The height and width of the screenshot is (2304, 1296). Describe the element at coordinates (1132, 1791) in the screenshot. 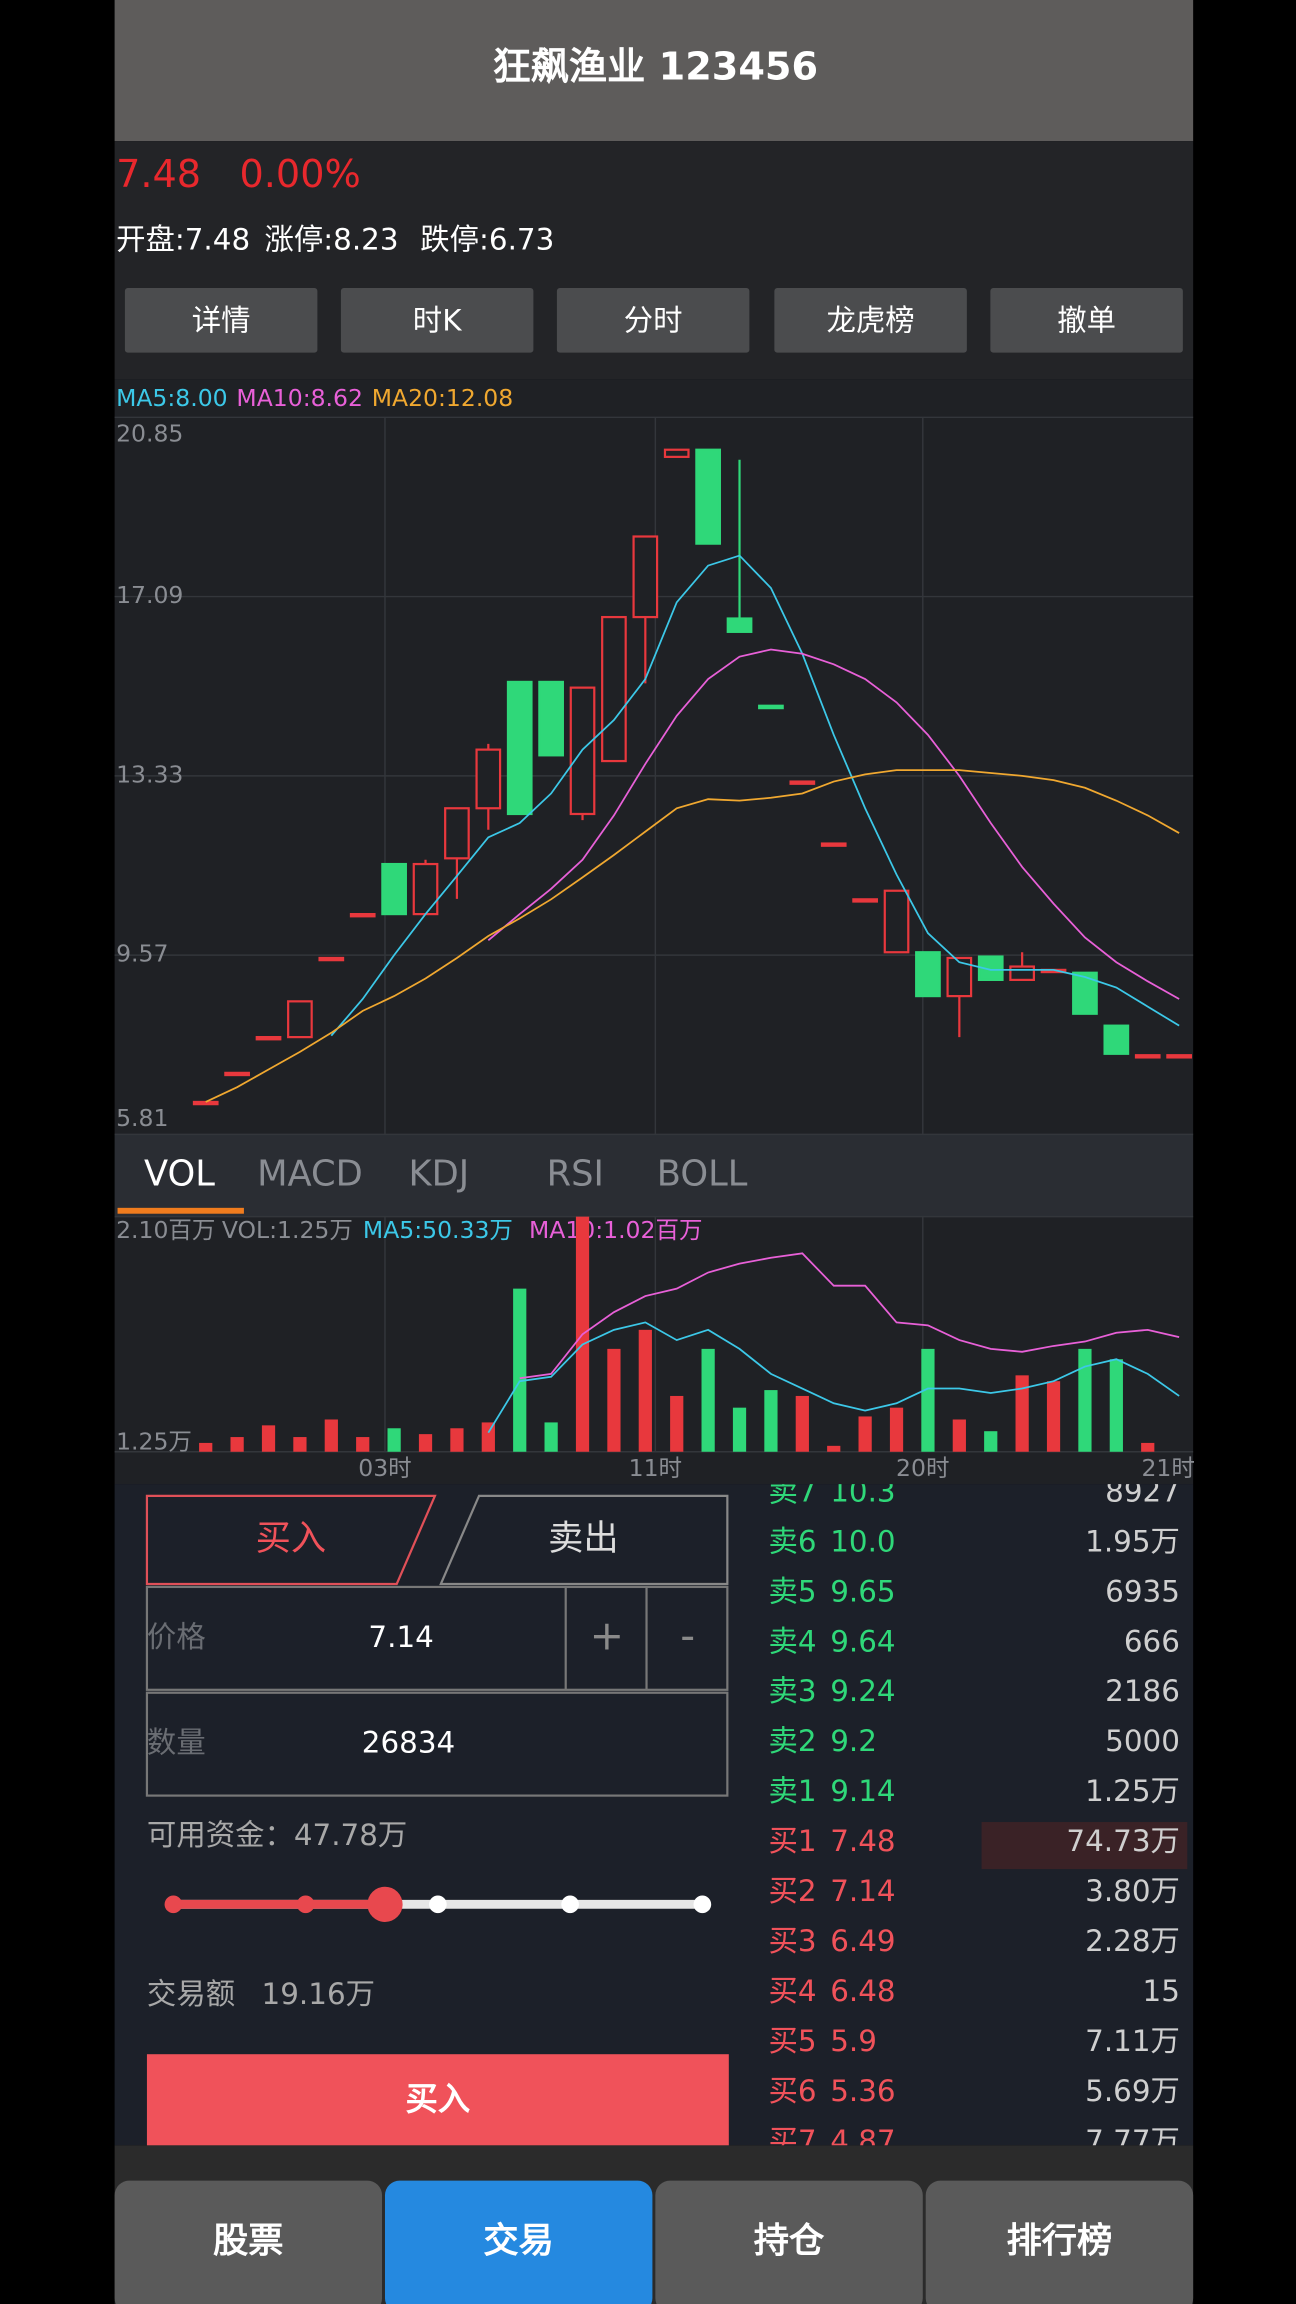

I see `book-volume: 1.25万` at that location.